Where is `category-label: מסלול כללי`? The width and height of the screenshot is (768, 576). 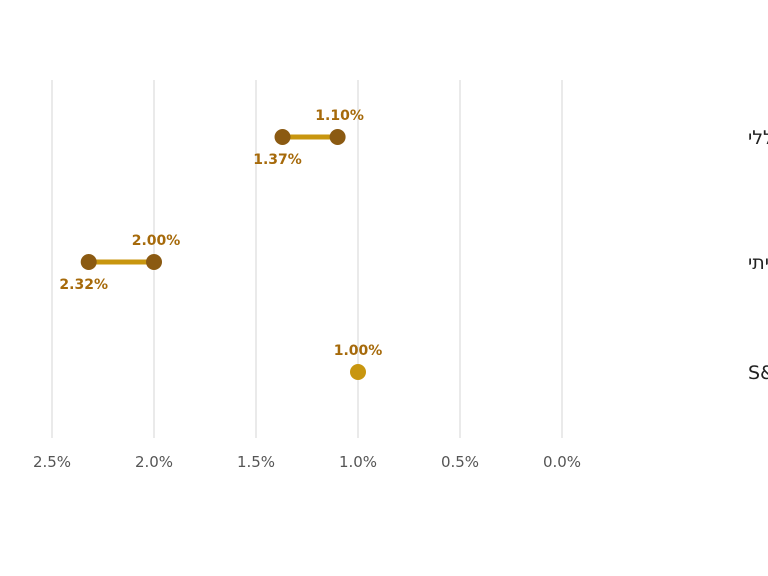
category-label: מסלול כללי is located at coordinates (758, 138).